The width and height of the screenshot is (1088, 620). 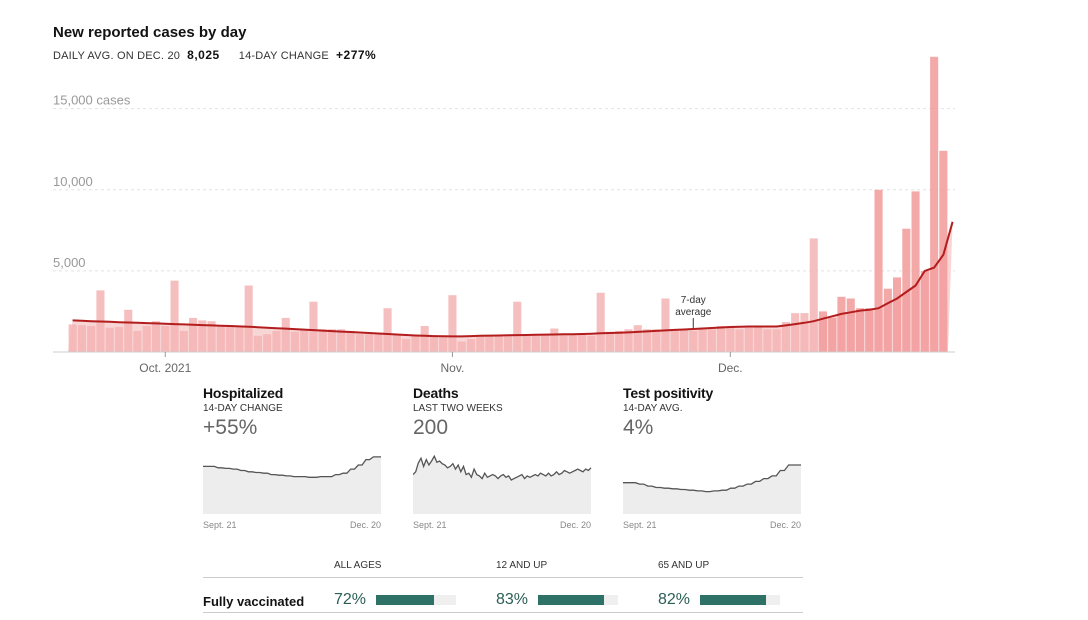 I want to click on vaccination-row: Fully vaccinated 72% 83% 82%, so click(x=503, y=595).